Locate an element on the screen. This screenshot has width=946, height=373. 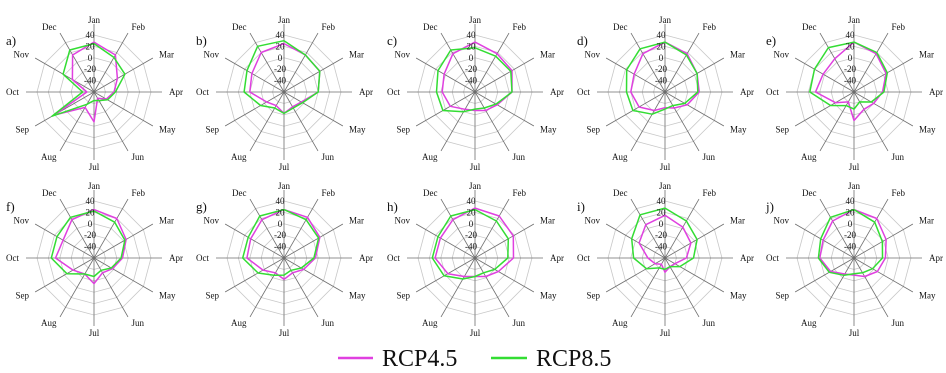
panel-label: d) is located at coordinates (582, 40).